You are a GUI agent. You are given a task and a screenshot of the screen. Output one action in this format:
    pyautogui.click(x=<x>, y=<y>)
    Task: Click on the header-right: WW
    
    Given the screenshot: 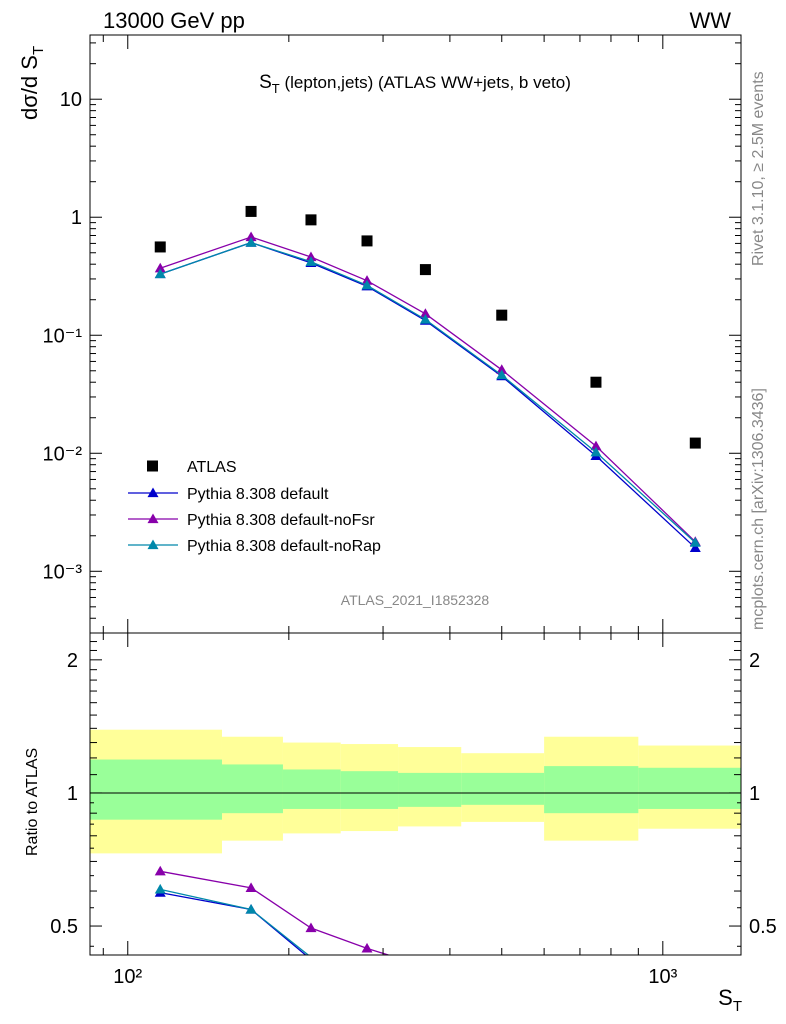 What is the action you would take?
    pyautogui.click(x=710, y=20)
    